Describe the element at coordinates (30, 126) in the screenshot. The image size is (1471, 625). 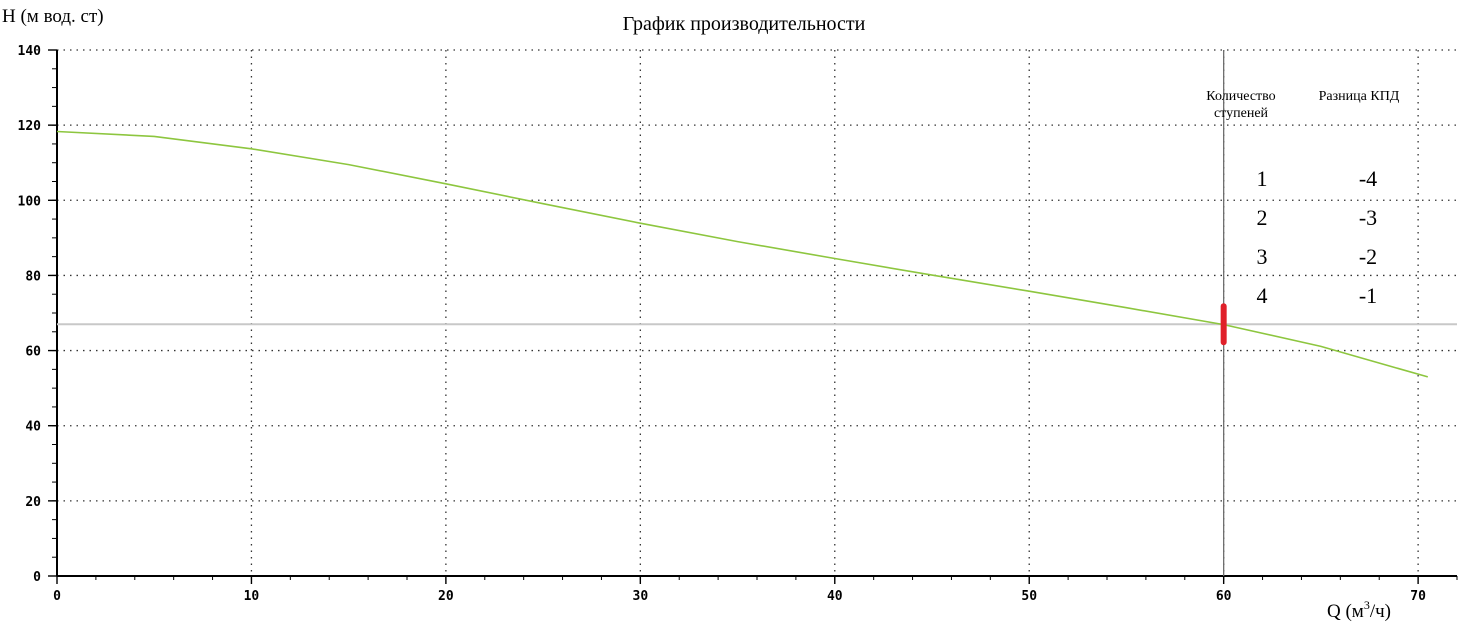
I see `y-tick-label: 120` at that location.